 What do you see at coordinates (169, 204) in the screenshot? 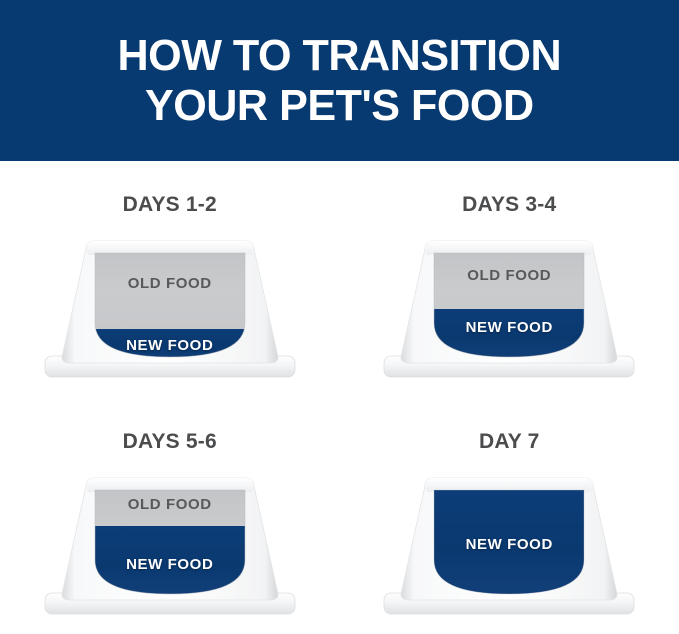
I see `step-title-days-1-2: DAYS 1-2` at bounding box center [169, 204].